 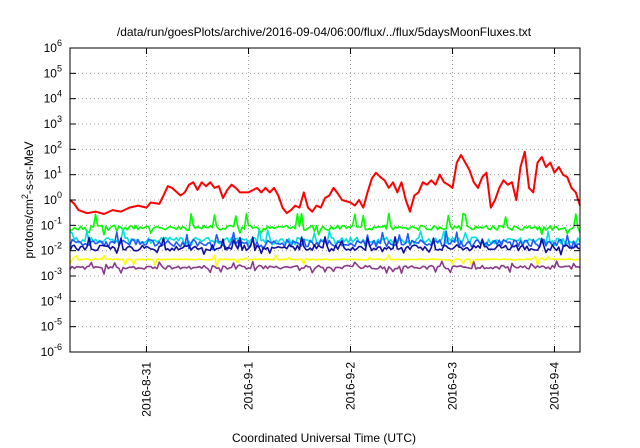 I want to click on y-tick-label: 10⁵, so click(x=53, y=71).